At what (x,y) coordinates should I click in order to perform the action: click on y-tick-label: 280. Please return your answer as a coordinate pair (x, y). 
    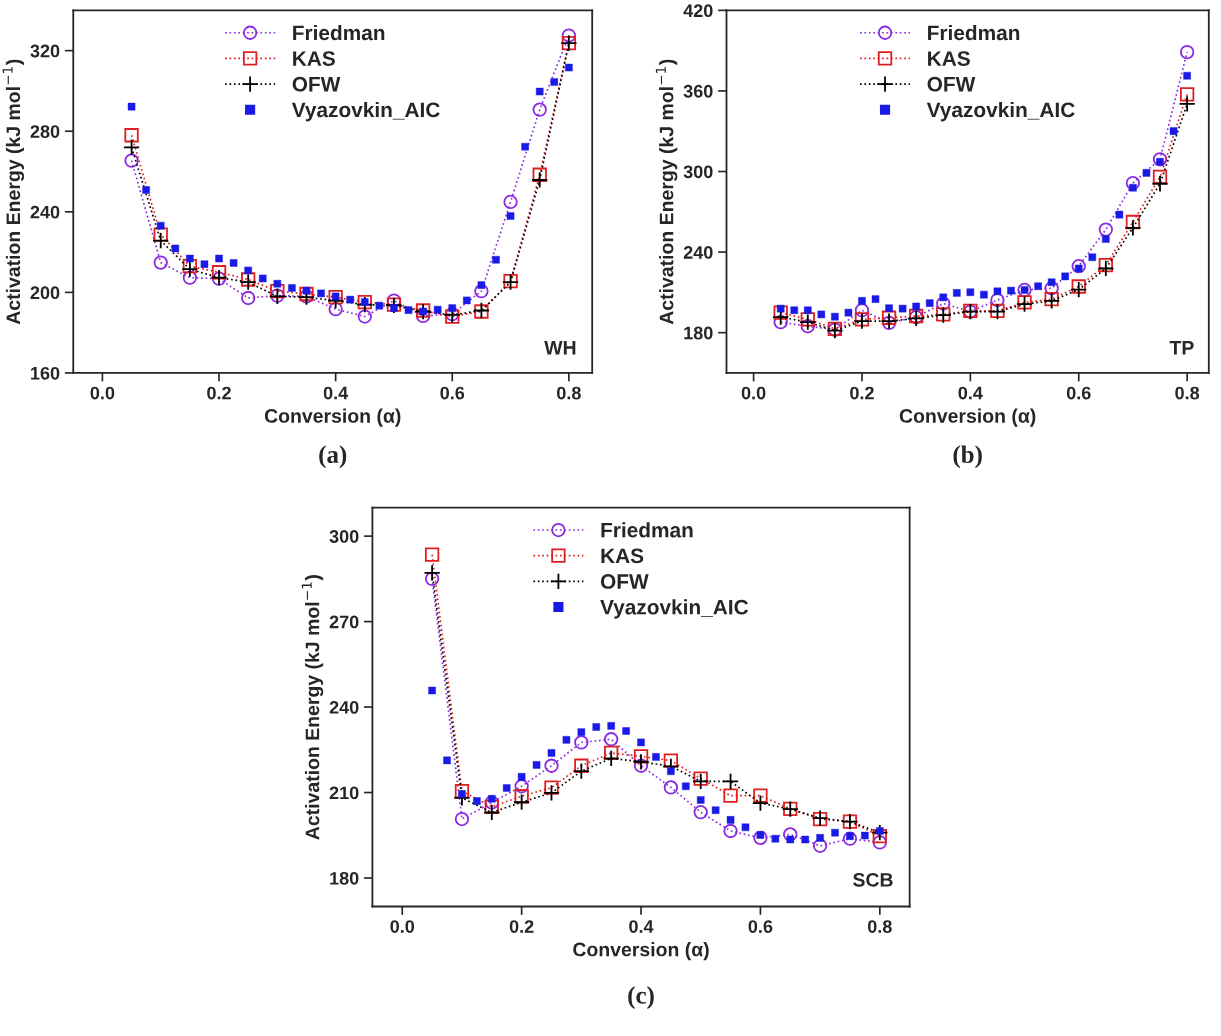
    Looking at the image, I should click on (45, 131).